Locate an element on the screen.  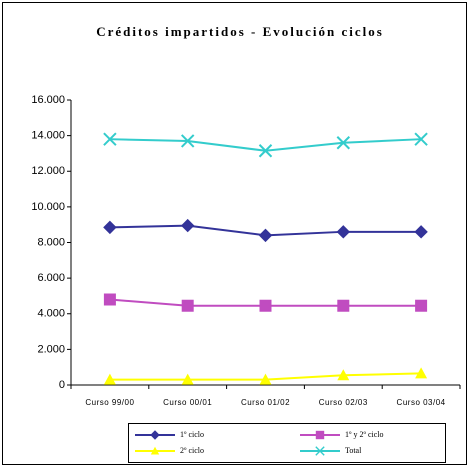
legend-label: 1º y 2º ciclo is located at coordinates (364, 434).